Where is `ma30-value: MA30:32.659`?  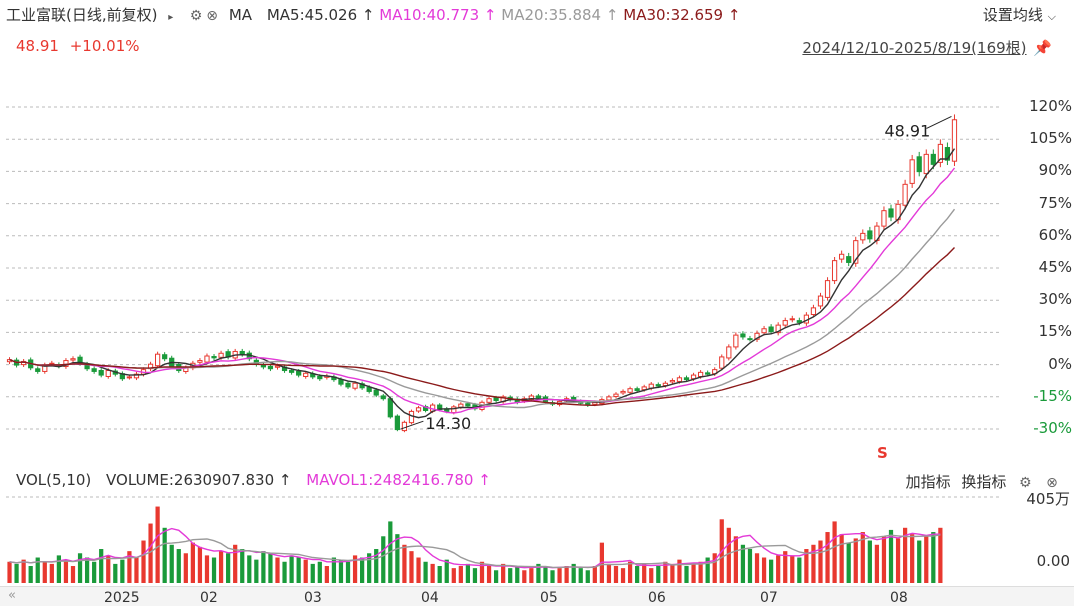
ma30-value: MA30:32.659 is located at coordinates (673, 15).